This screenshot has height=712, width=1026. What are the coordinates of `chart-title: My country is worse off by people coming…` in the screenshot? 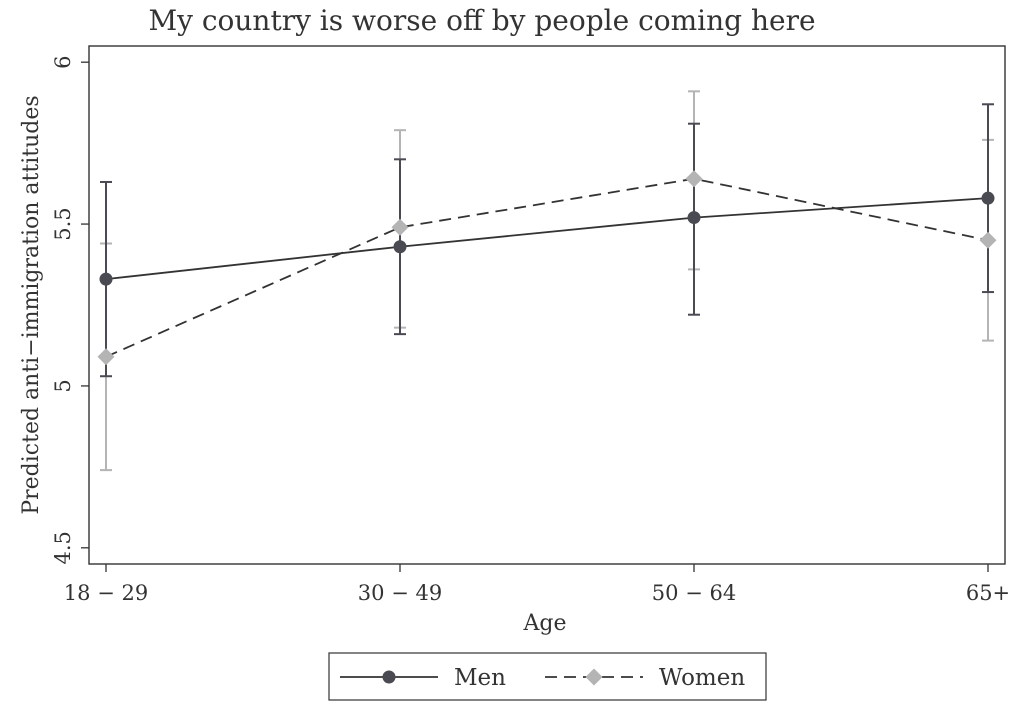 It's located at (481, 20).